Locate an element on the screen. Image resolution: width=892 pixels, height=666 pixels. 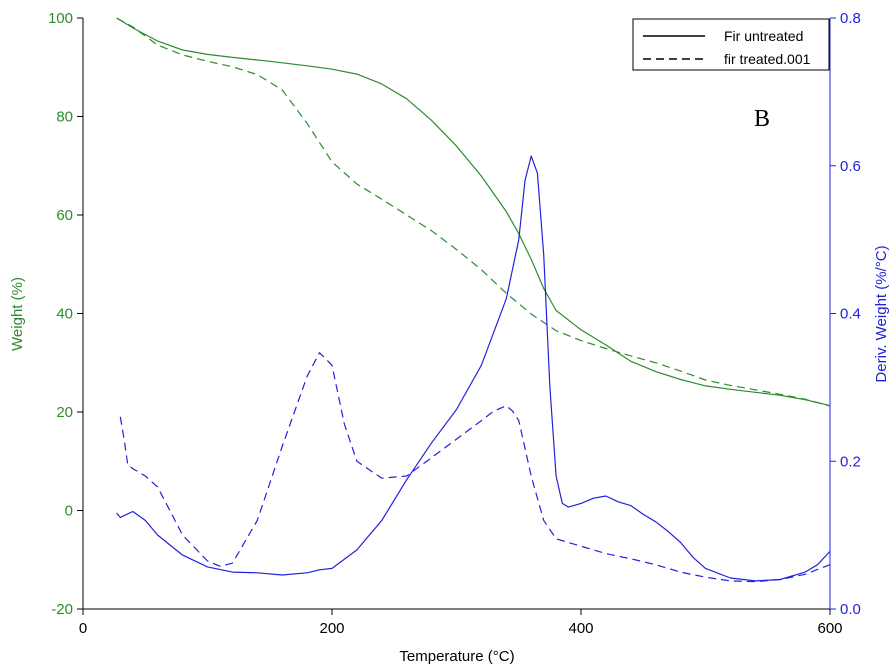
x-tick-label: 600 is located at coordinates (829, 628).